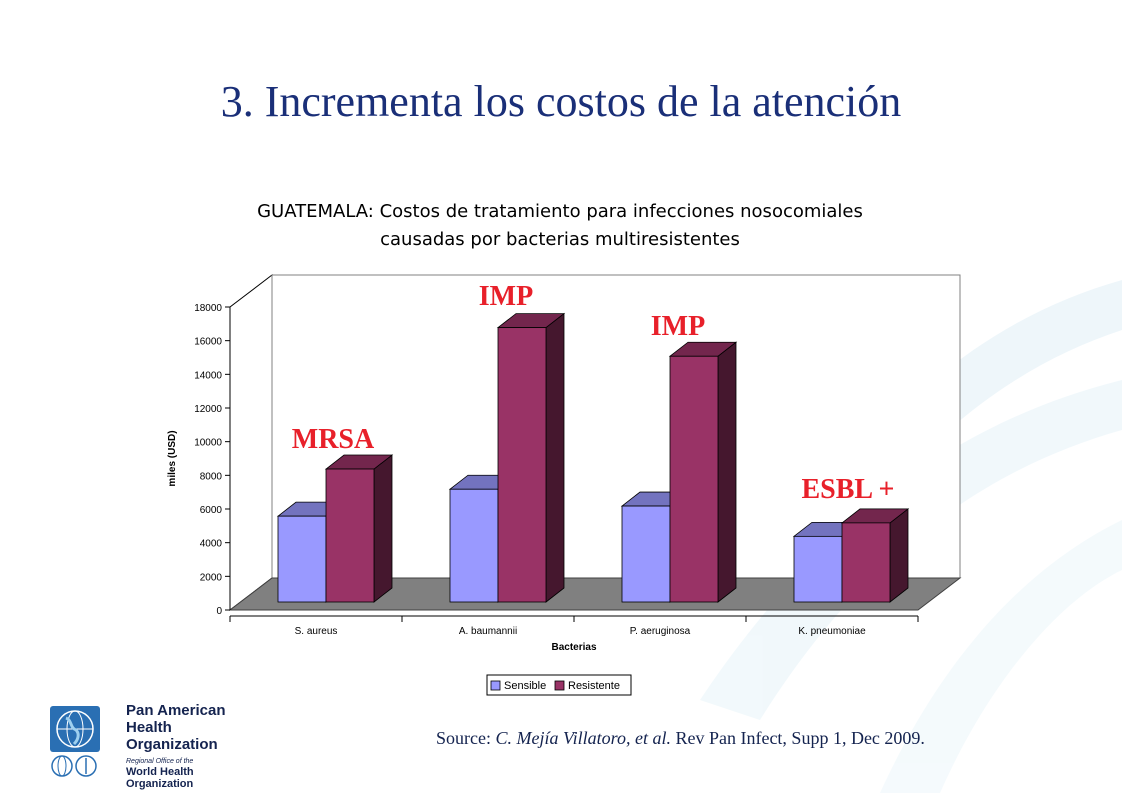  What do you see at coordinates (561, 101) in the screenshot?
I see `slide-title: 3. Incrementa los costos de la atención` at bounding box center [561, 101].